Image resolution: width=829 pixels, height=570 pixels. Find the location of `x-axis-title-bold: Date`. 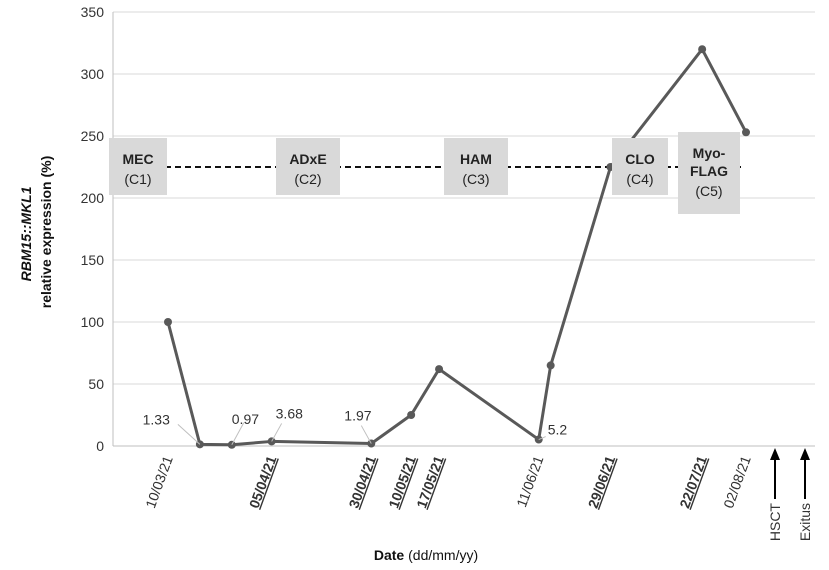

x-axis-title-bold: Date is located at coordinates (389, 555).